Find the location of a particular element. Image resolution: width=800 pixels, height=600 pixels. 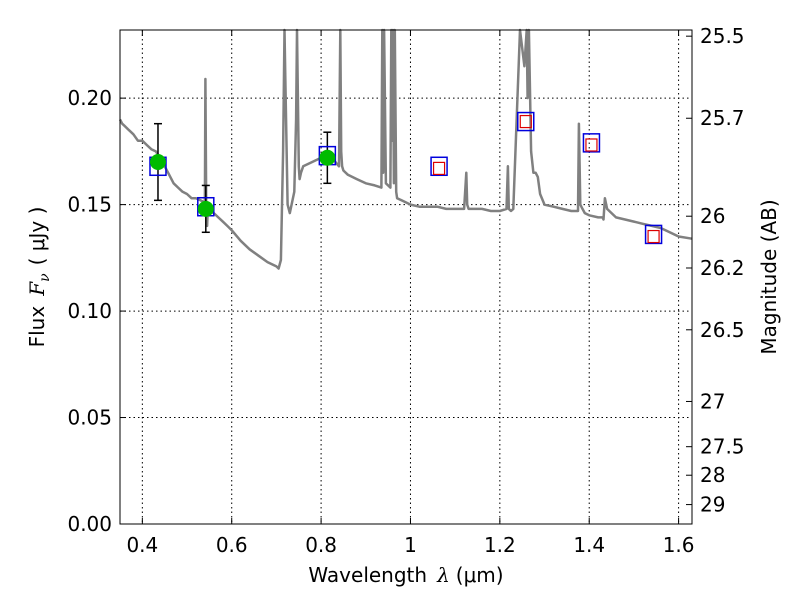

markers is located at coordinates (406, 178).